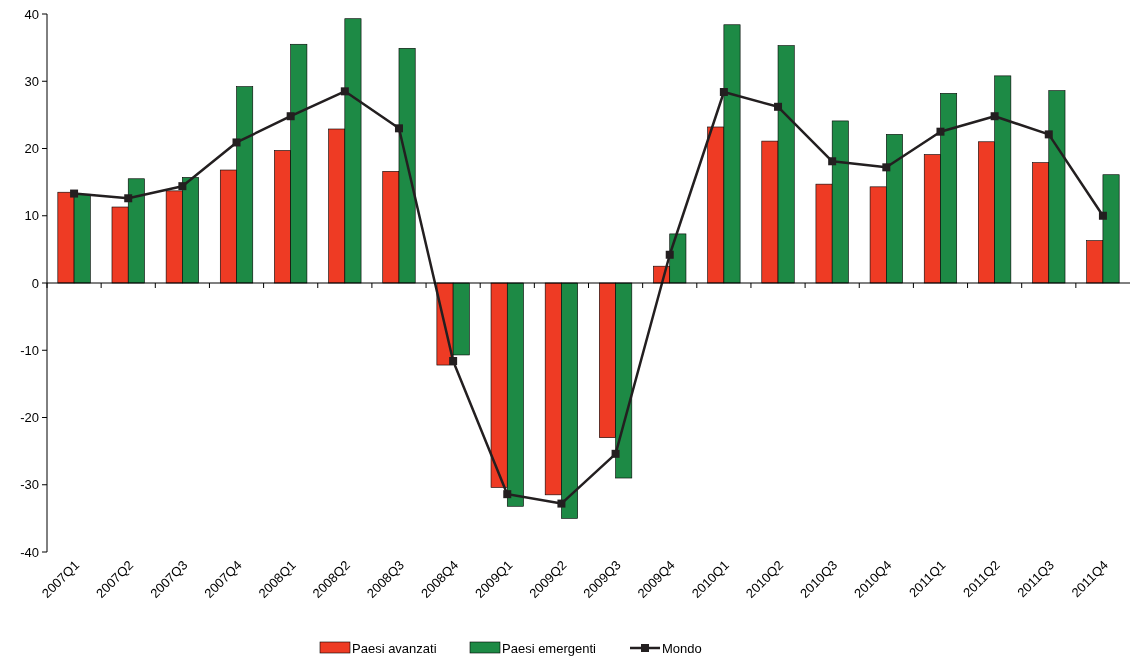  I want to click on y-tick-label: -20, so click(29, 418).